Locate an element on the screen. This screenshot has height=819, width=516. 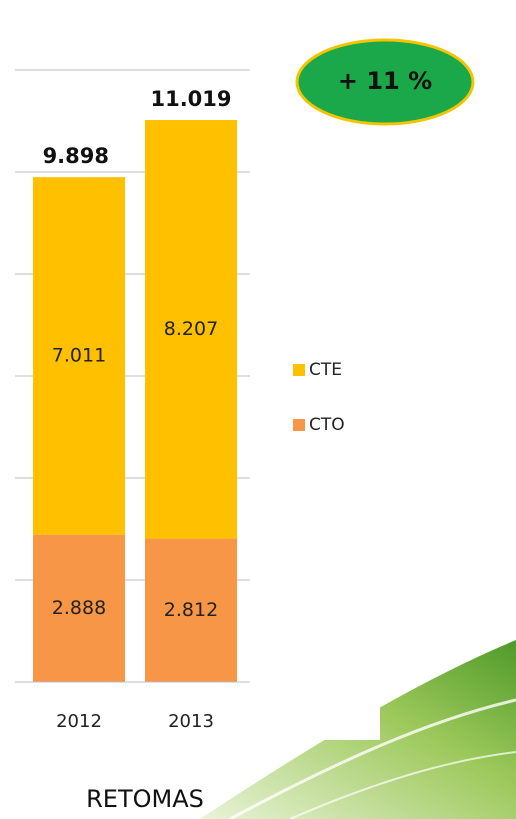
data-label: 2.888 is located at coordinates (79, 608).